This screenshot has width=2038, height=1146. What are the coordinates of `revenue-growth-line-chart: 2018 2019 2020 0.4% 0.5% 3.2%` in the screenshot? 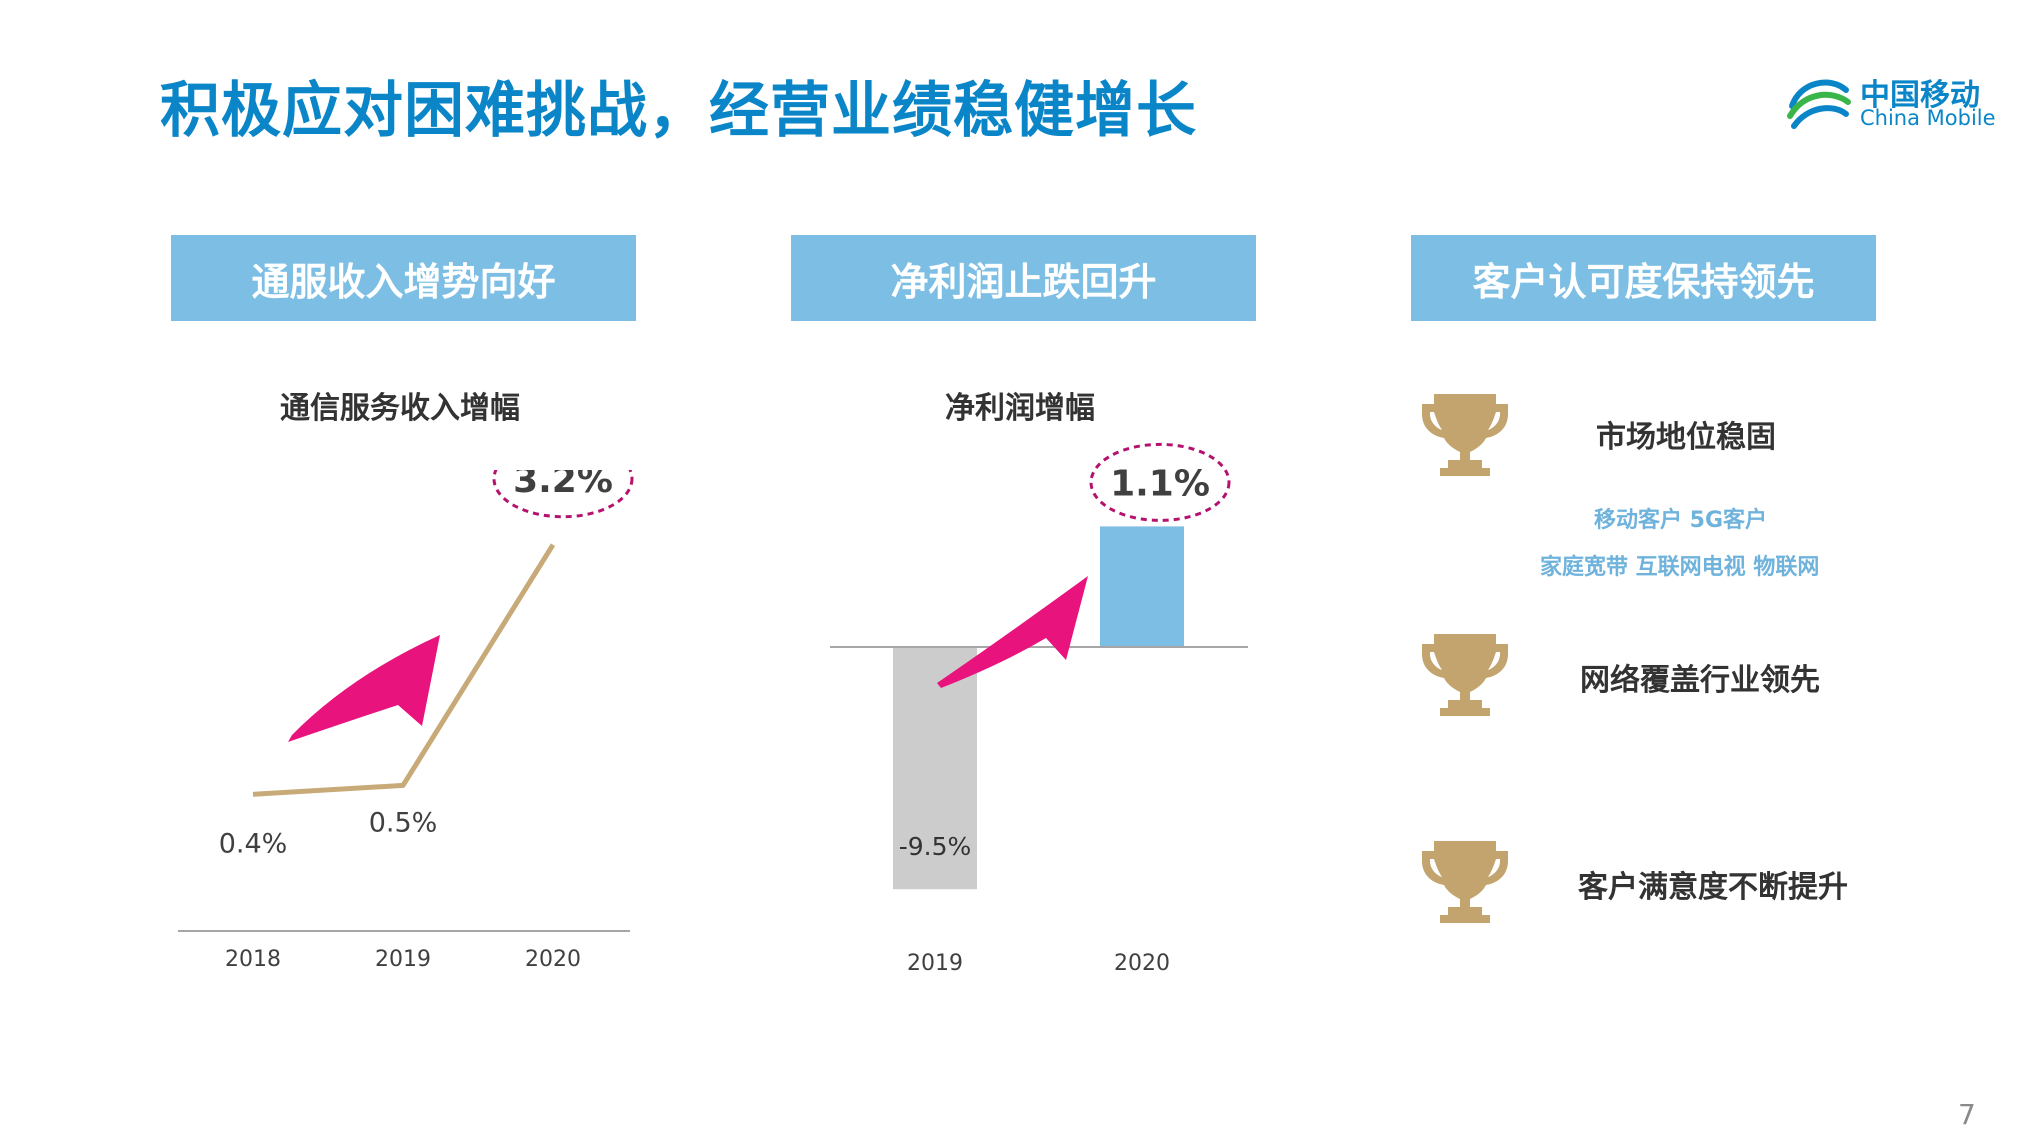 It's located at (406, 721).